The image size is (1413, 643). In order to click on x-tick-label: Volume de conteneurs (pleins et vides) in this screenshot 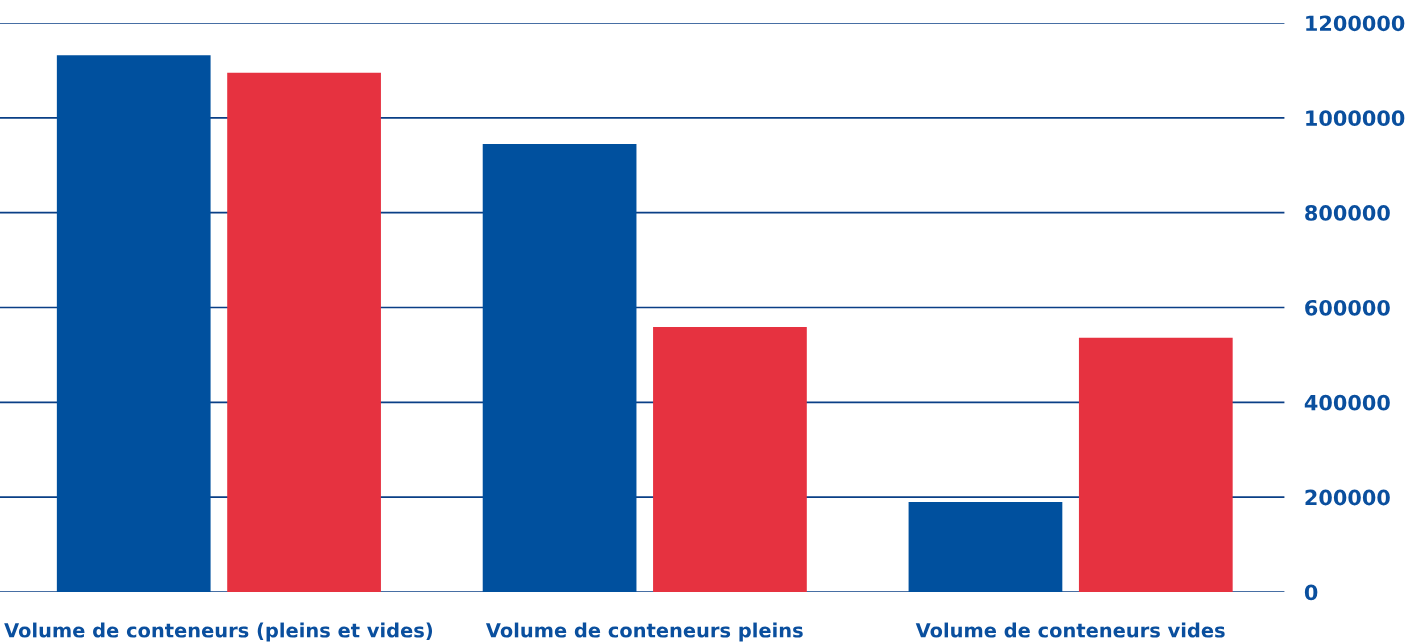, I will do `click(218, 632)`.